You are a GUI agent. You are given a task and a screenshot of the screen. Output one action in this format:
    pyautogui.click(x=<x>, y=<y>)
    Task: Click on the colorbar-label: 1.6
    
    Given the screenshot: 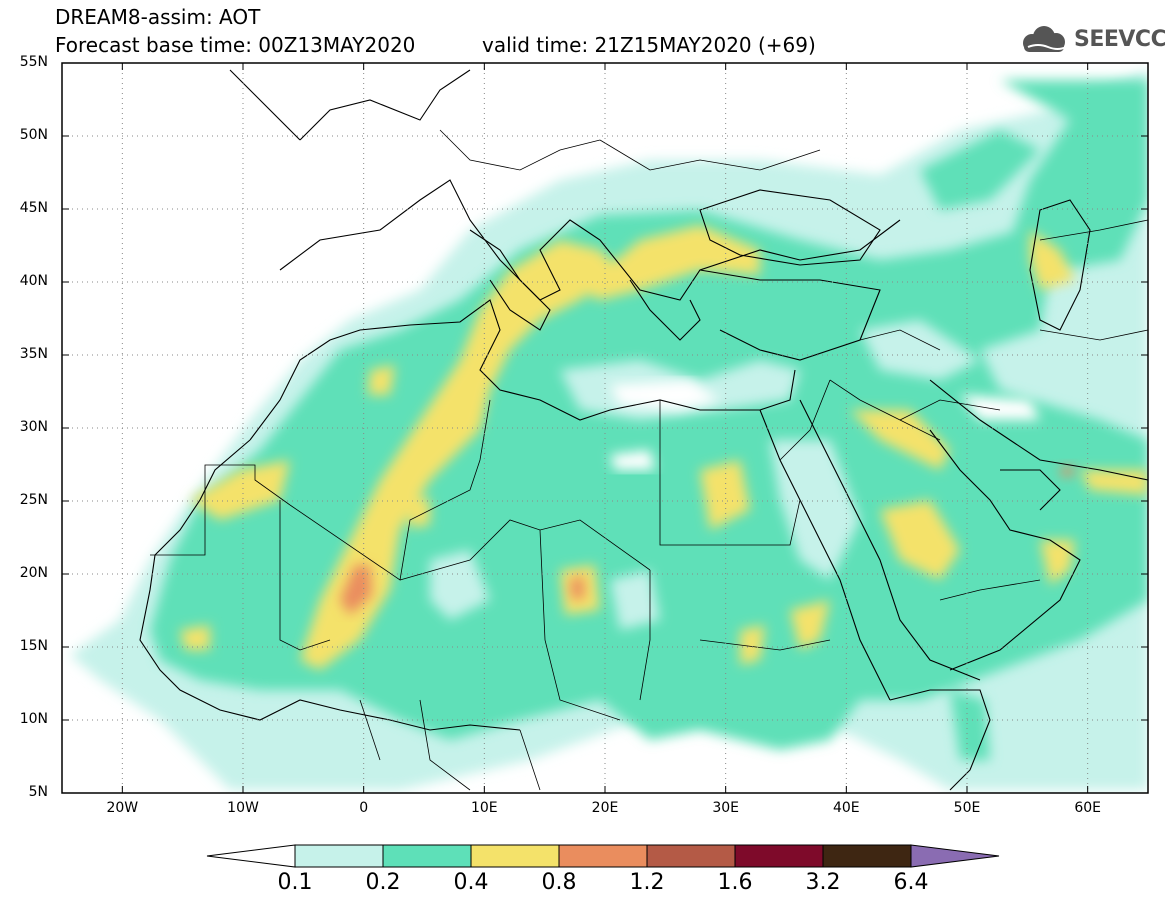 What is the action you would take?
    pyautogui.click(x=735, y=882)
    